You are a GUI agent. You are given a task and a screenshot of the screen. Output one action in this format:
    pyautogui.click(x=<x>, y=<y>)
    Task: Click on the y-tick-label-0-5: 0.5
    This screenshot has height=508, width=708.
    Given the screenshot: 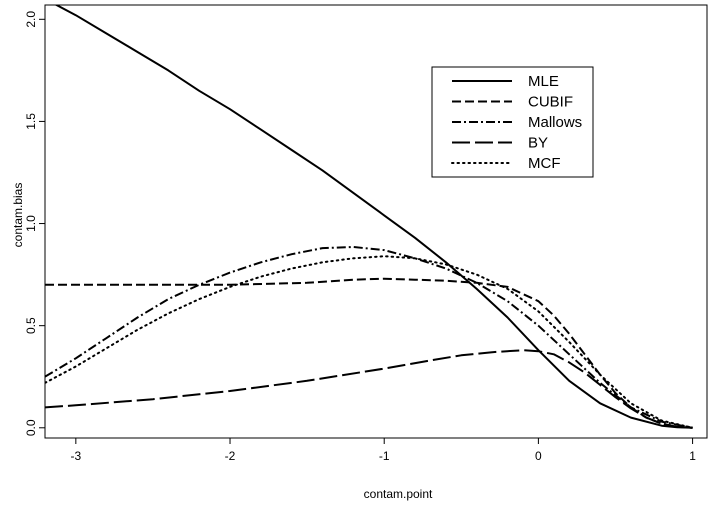 What is the action you would take?
    pyautogui.click(x=31, y=325)
    